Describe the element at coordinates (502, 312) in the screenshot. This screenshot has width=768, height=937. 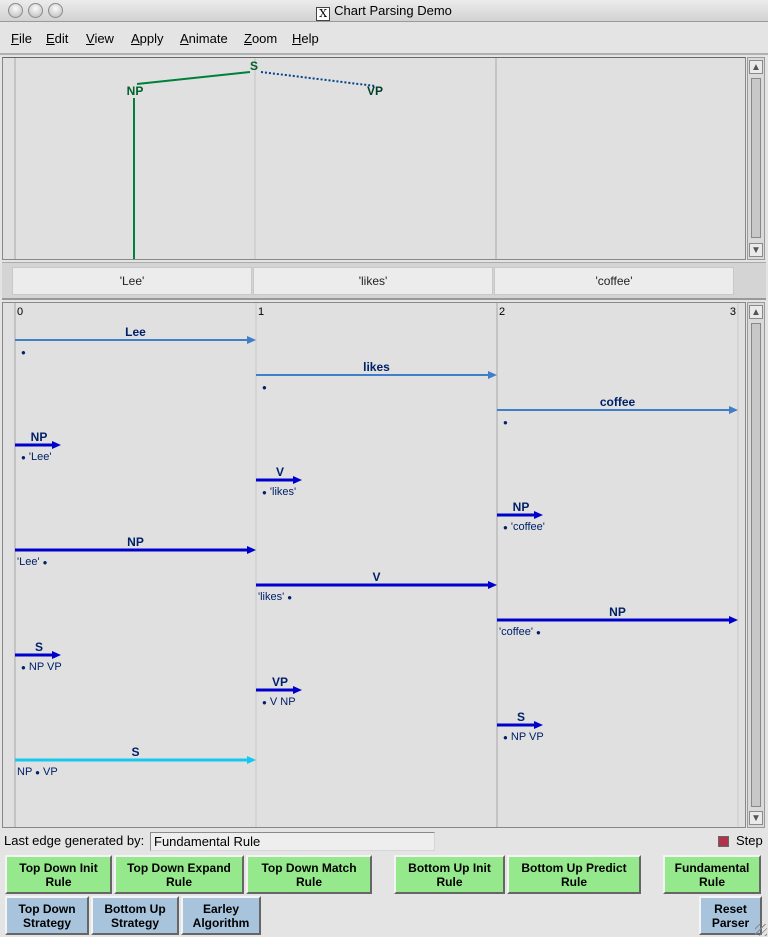
I see `chart-position-label: 2` at that location.